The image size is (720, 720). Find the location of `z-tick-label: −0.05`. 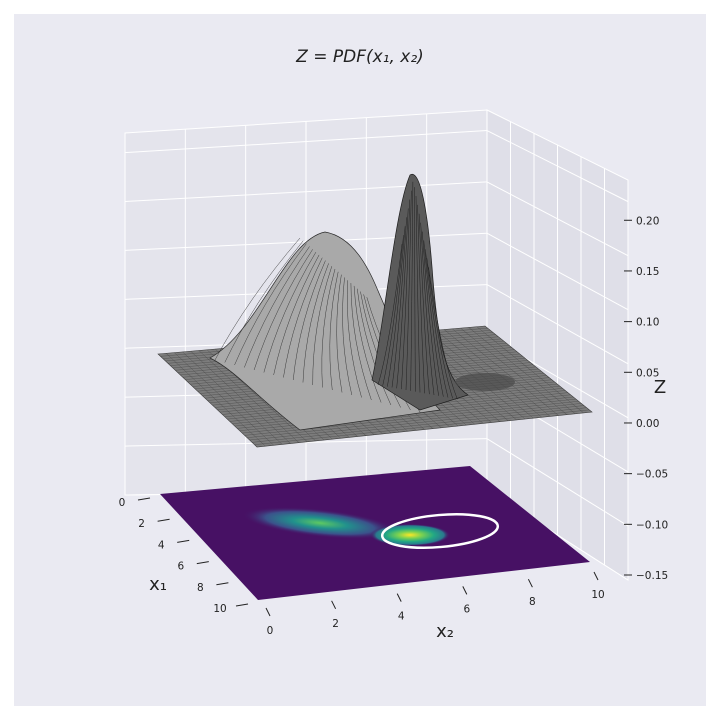

z-tick-label: −0.05 is located at coordinates (652, 475).